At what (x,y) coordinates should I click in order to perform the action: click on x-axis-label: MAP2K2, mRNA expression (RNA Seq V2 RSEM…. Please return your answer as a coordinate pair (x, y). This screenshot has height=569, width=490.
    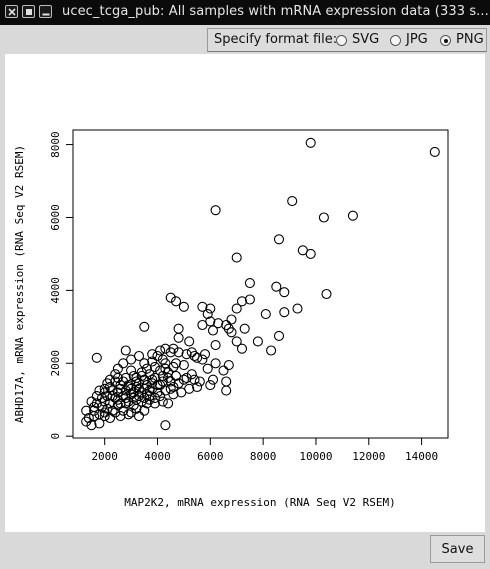
    Looking at the image, I should click on (260, 502).